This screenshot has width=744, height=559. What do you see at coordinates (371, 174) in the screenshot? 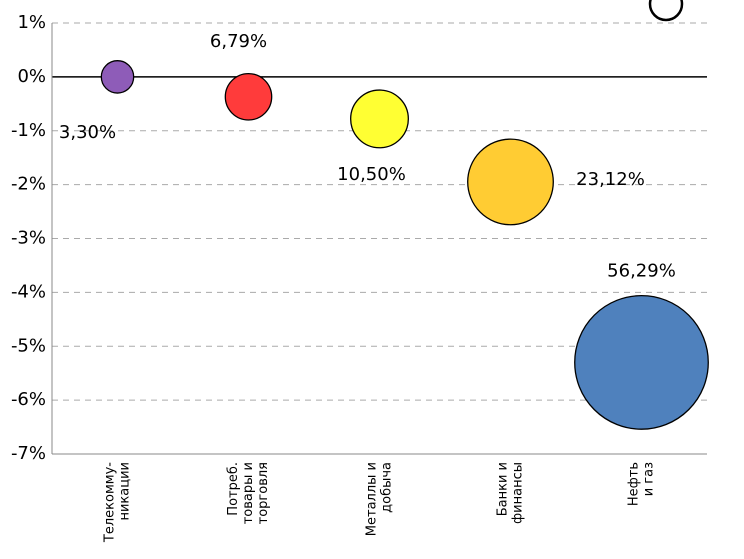
I see `data-label: 10,50%` at bounding box center [371, 174].